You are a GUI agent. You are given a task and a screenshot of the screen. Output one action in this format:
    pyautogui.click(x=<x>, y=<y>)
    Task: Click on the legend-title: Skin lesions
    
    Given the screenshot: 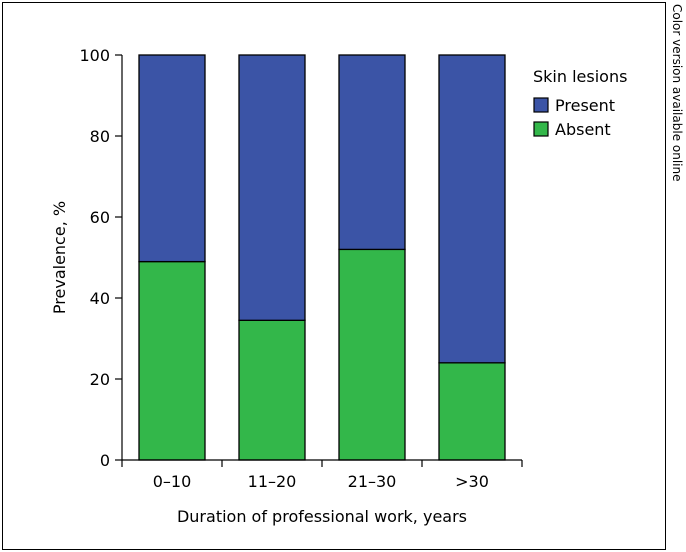 What is the action you would take?
    pyautogui.click(x=580, y=76)
    